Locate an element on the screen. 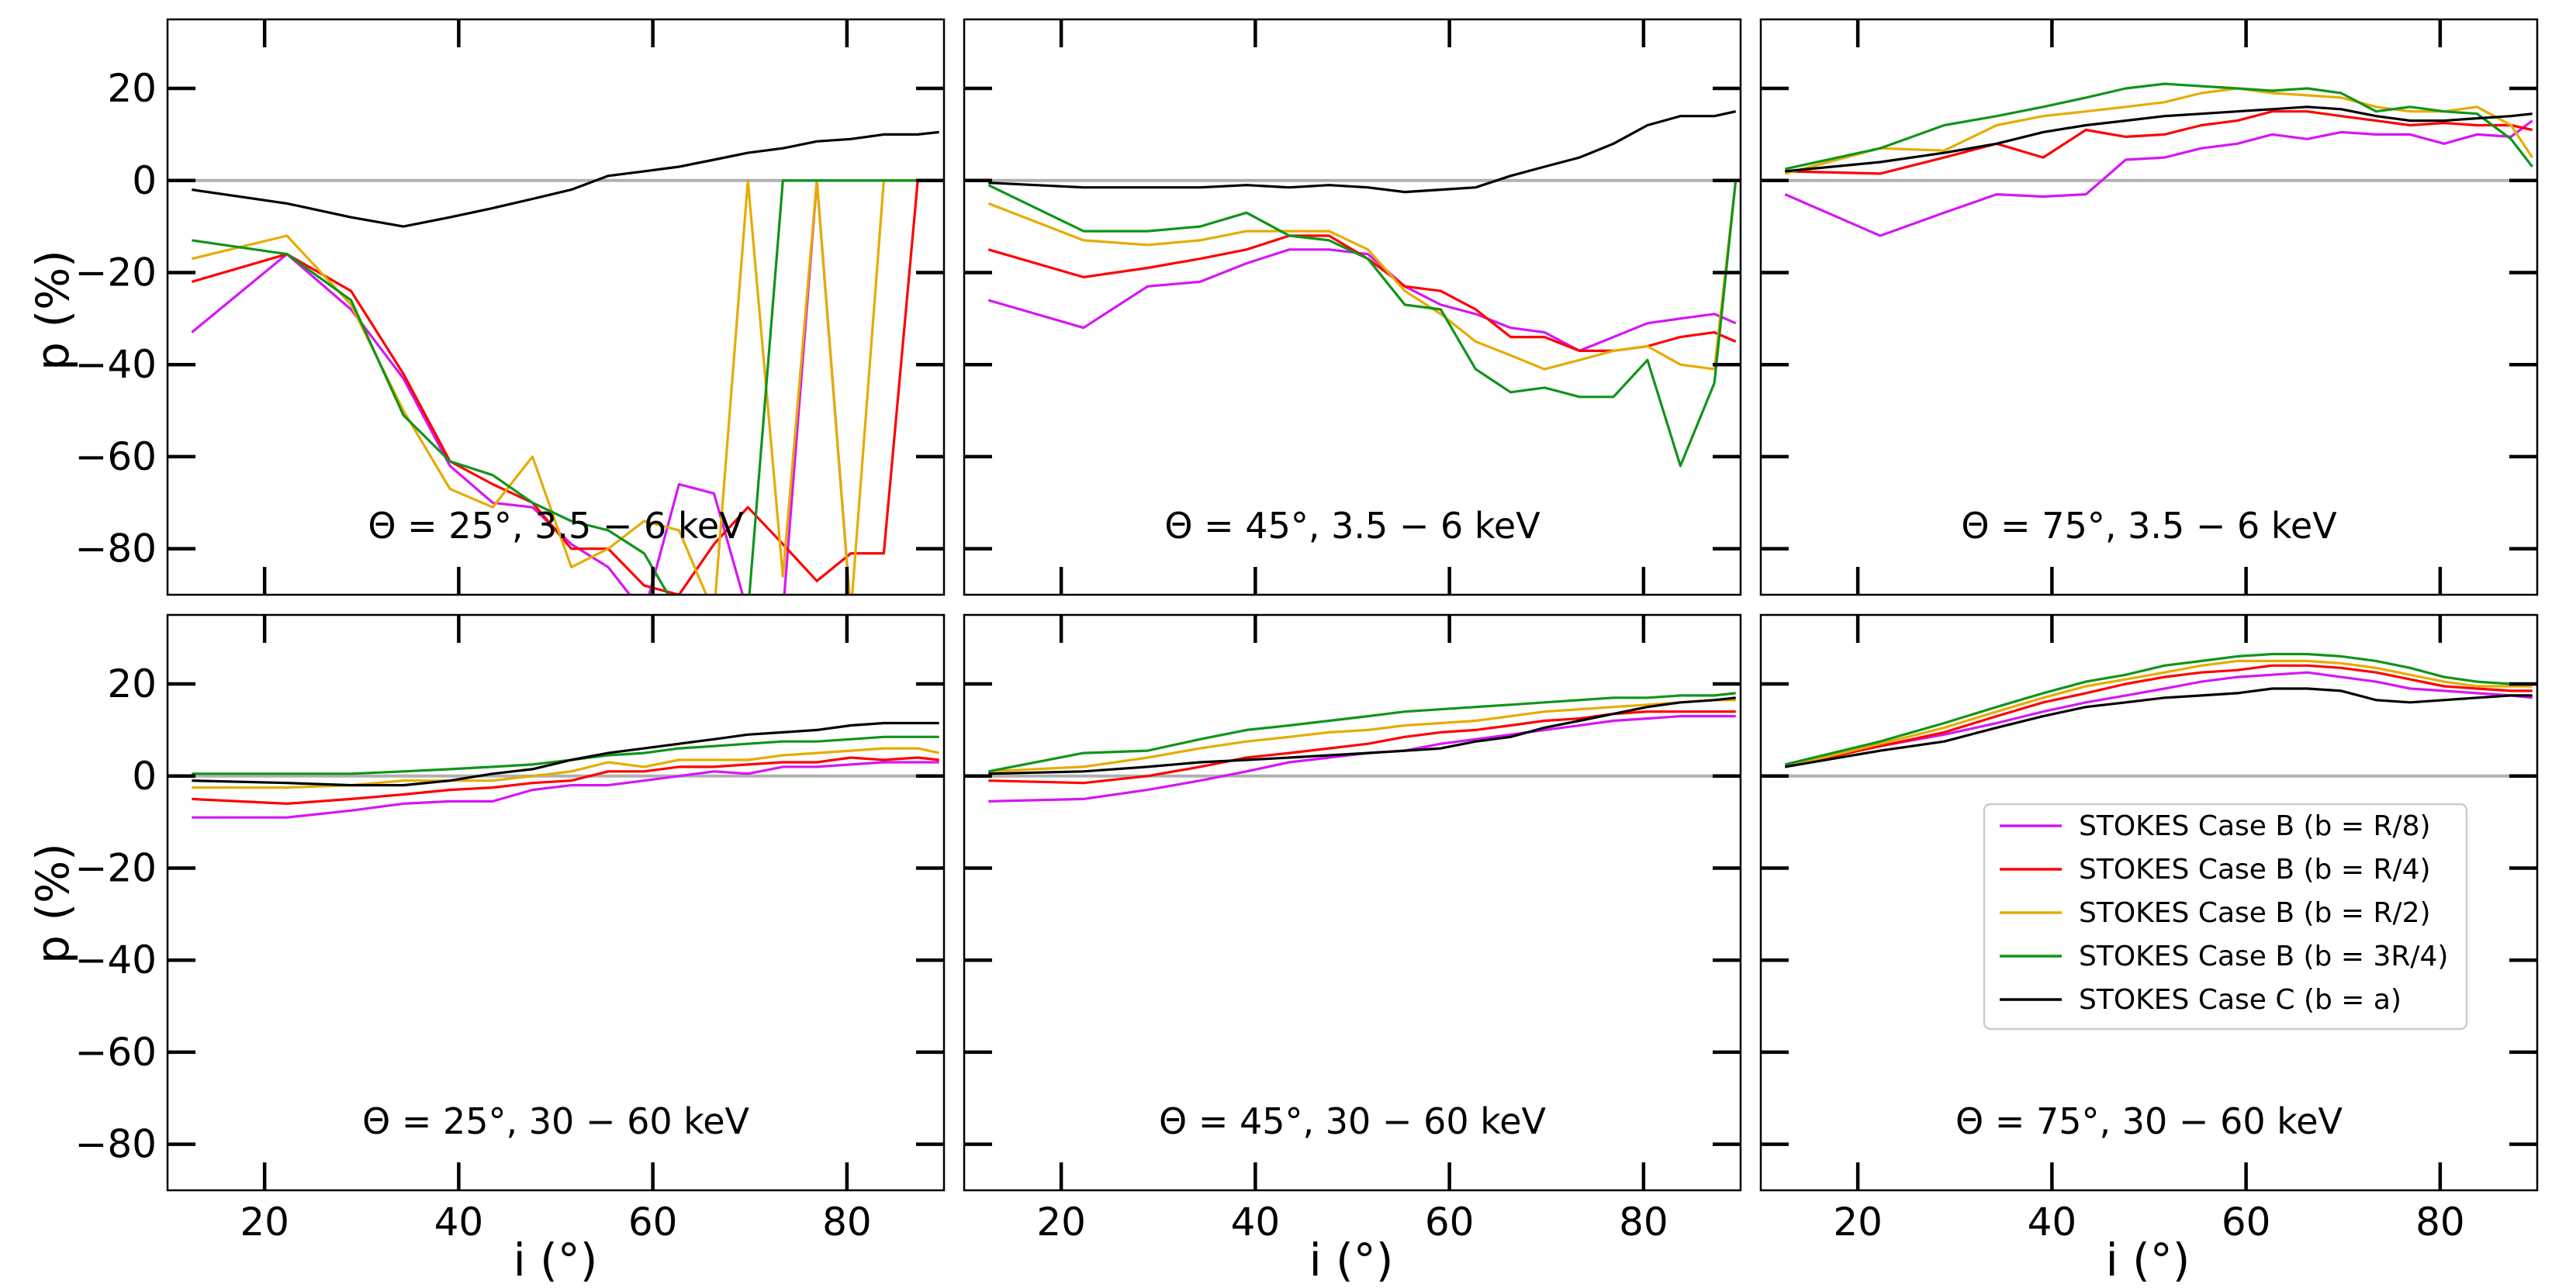 The image size is (2576, 1288). panel-annotation: Θ = 75°, 3.5 − 6 keV is located at coordinates (2149, 526).